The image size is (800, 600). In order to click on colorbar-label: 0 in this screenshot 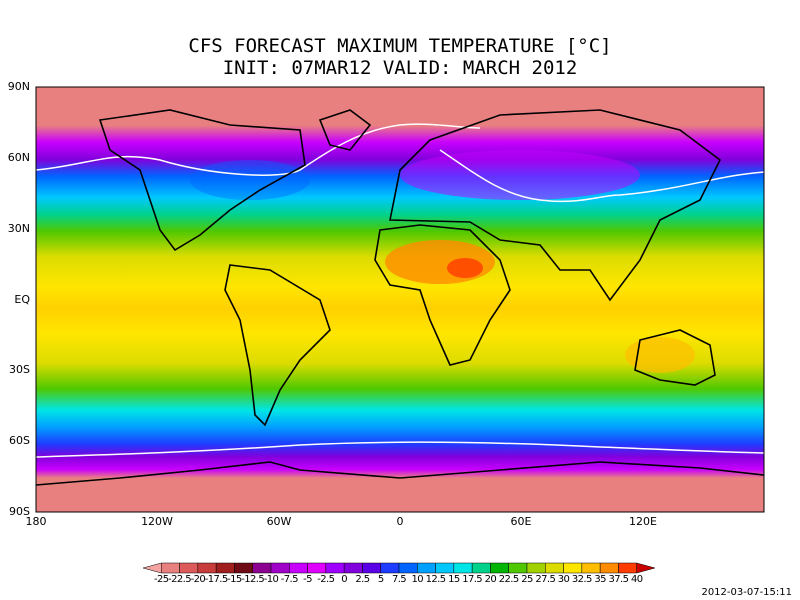, I will do `click(344, 579)`.